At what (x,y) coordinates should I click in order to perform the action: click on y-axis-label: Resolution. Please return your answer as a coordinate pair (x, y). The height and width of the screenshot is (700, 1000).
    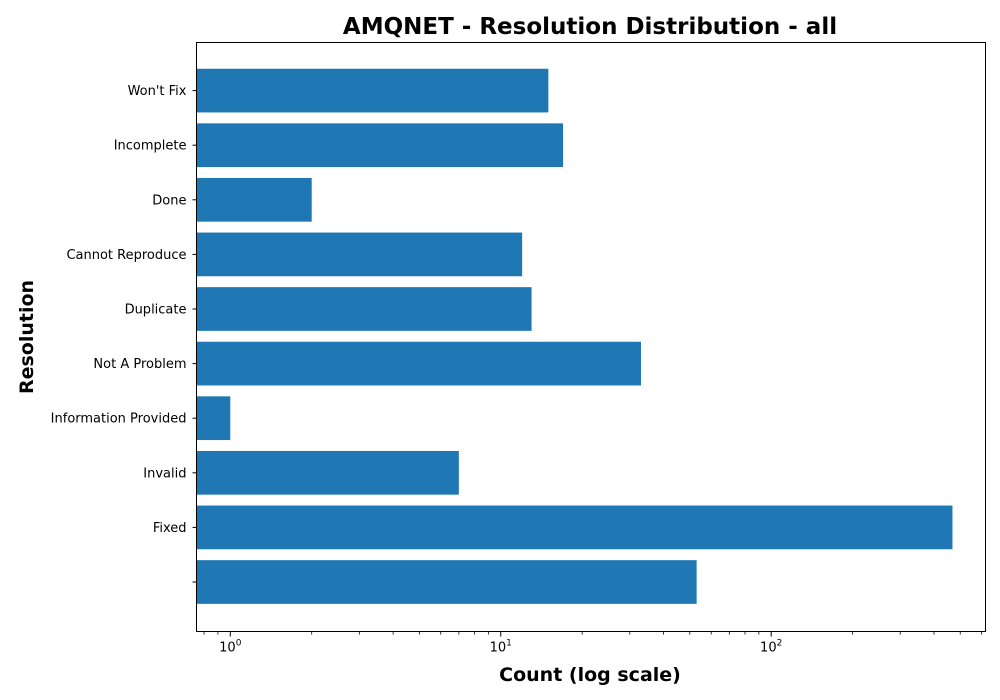
    Looking at the image, I should click on (27, 337).